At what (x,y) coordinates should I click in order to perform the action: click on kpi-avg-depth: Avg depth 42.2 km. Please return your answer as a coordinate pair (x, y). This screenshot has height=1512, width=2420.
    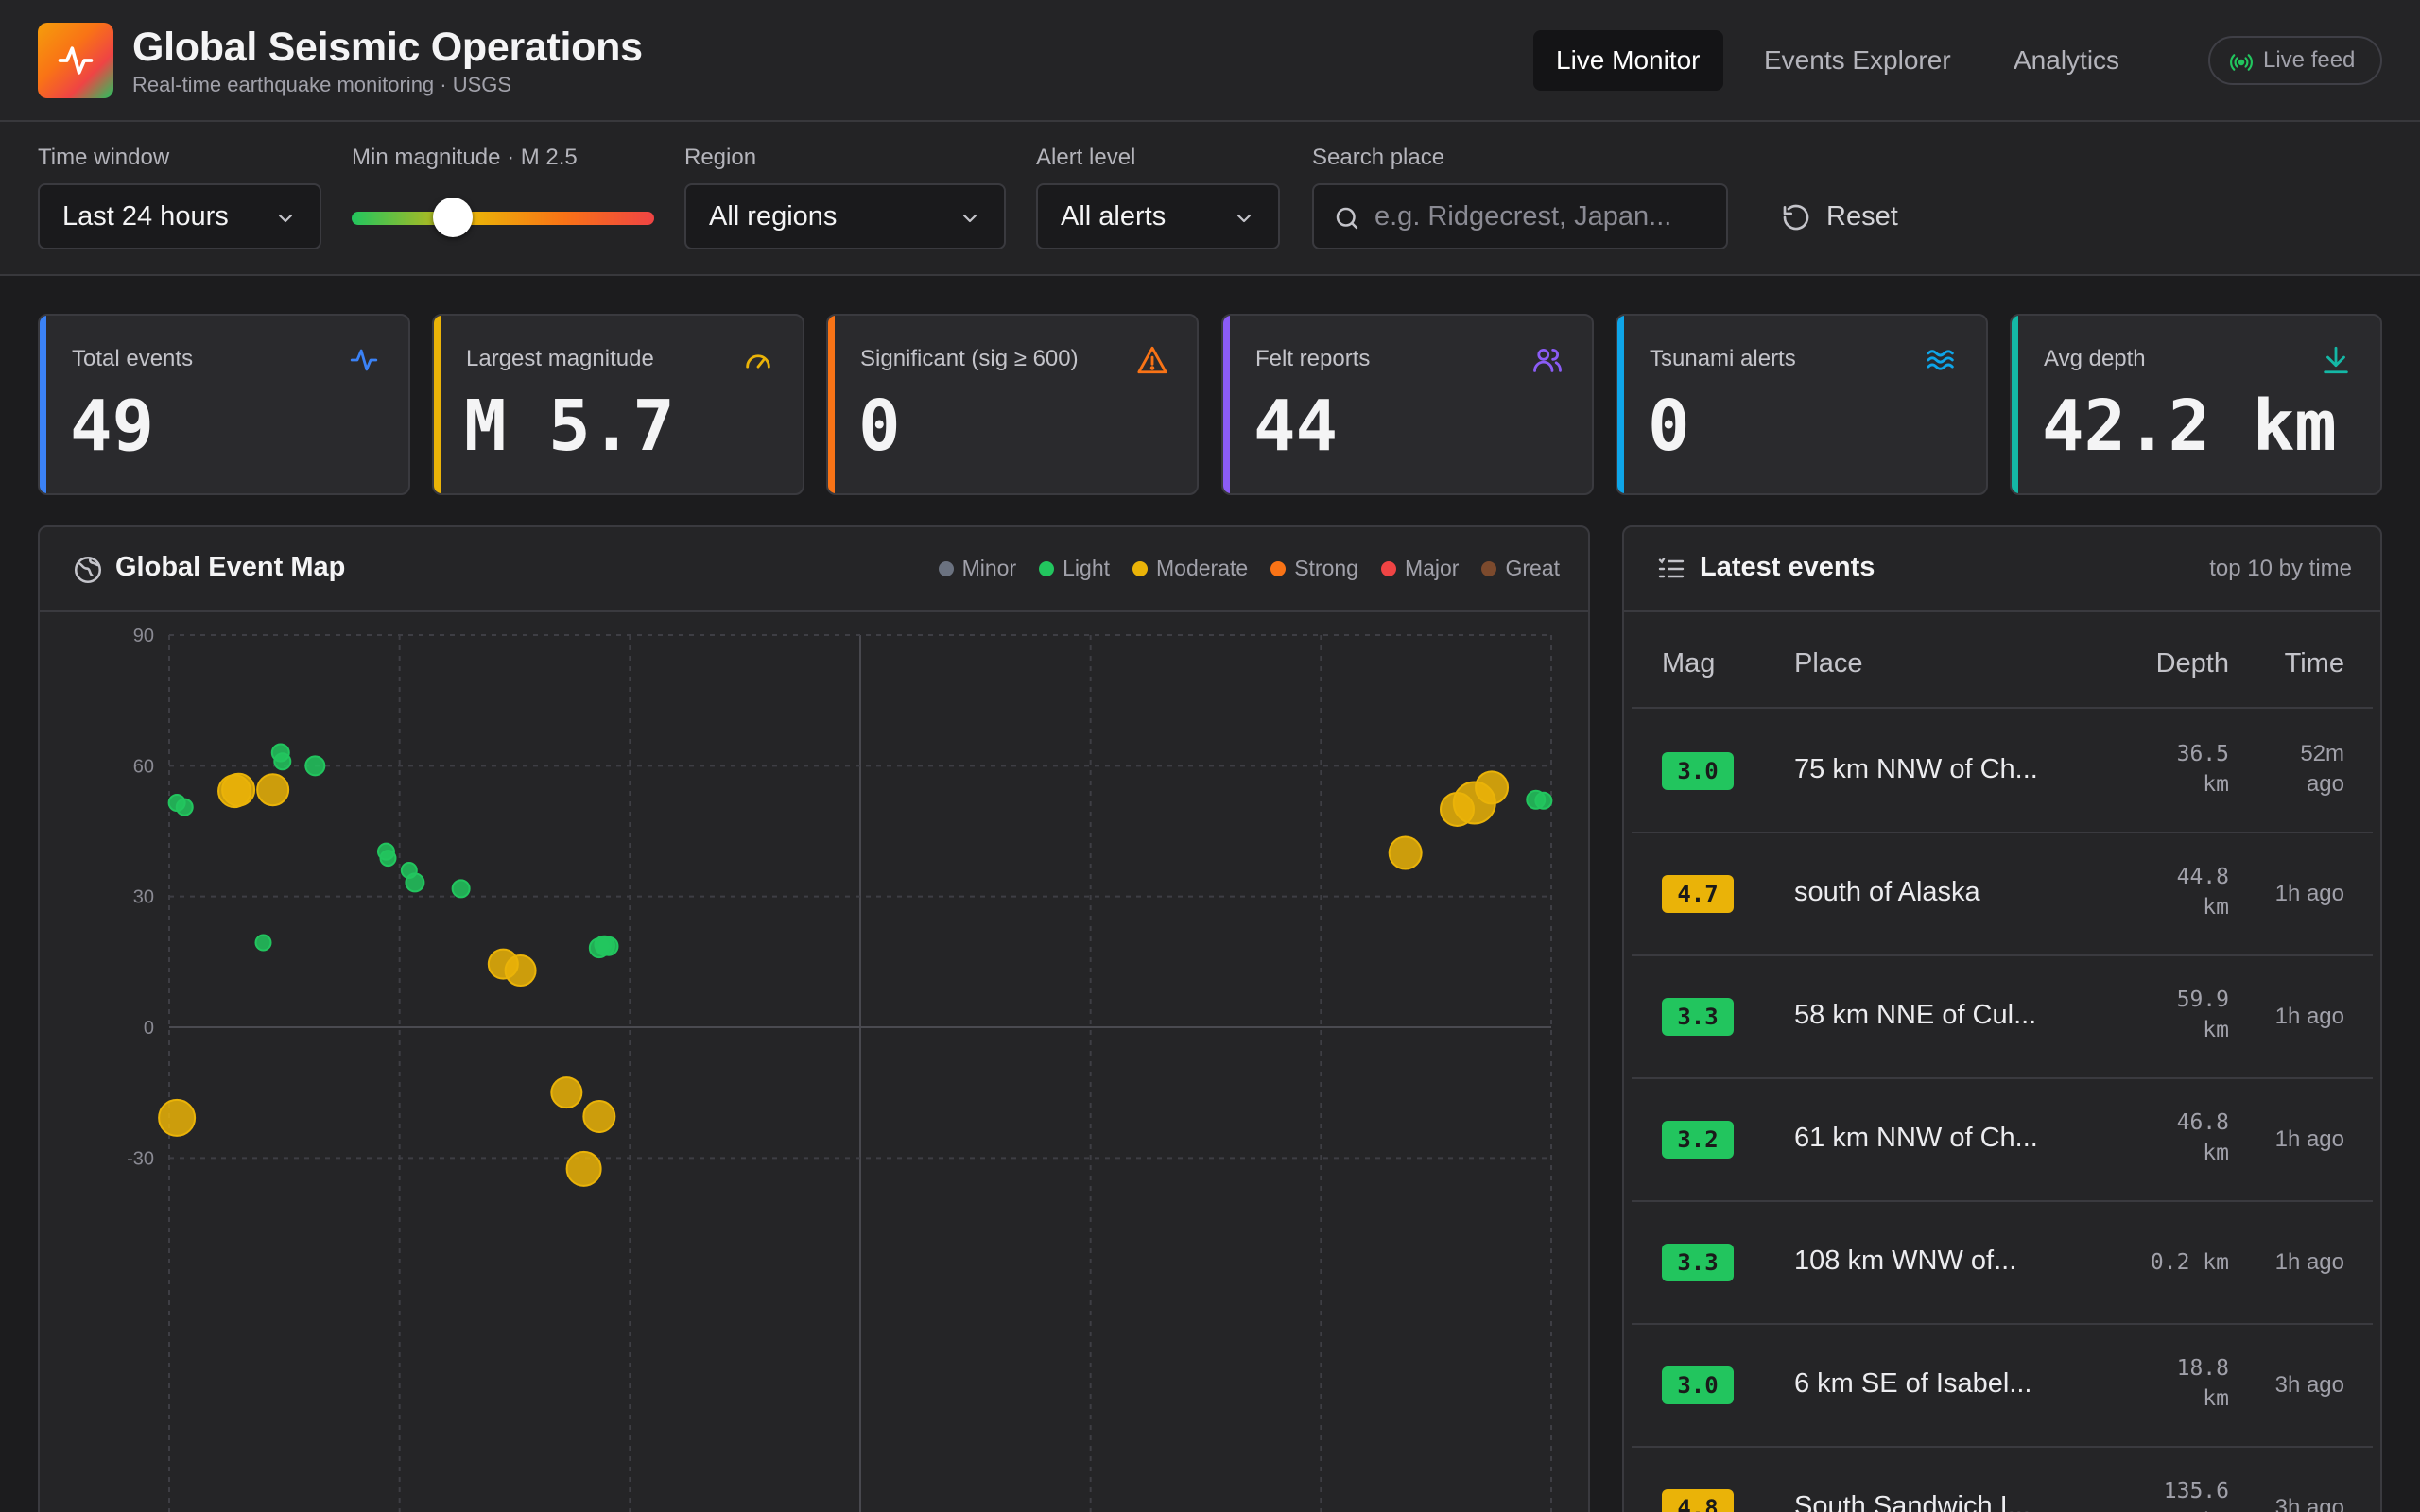
    Looking at the image, I should click on (2196, 404).